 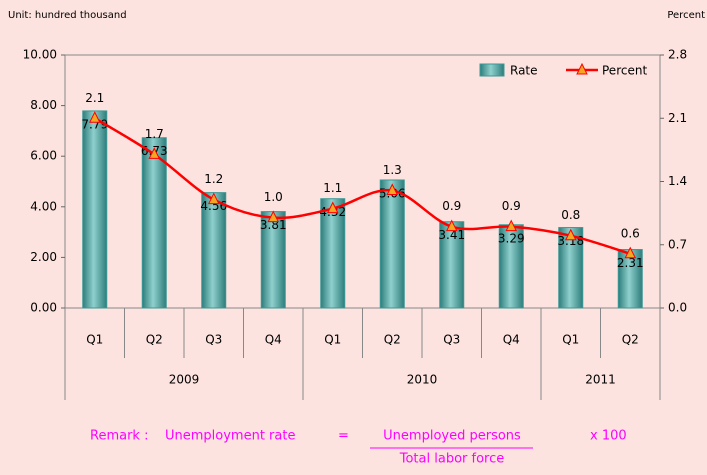 What do you see at coordinates (230, 436) in the screenshot?
I see `remark-term: Unemployment rate` at bounding box center [230, 436].